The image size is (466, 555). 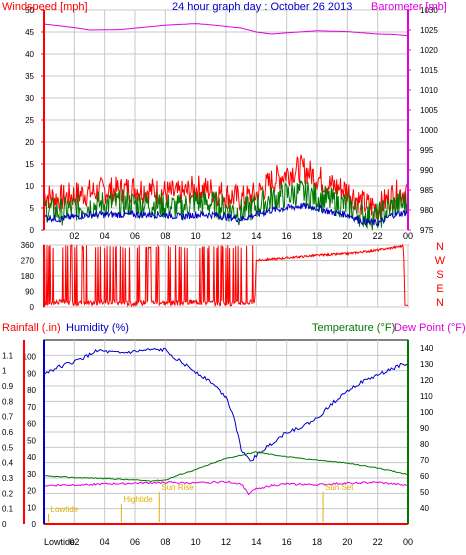 What do you see at coordinates (347, 542) in the screenshot?
I see `bottom-x-tick-label: 20` at bounding box center [347, 542].